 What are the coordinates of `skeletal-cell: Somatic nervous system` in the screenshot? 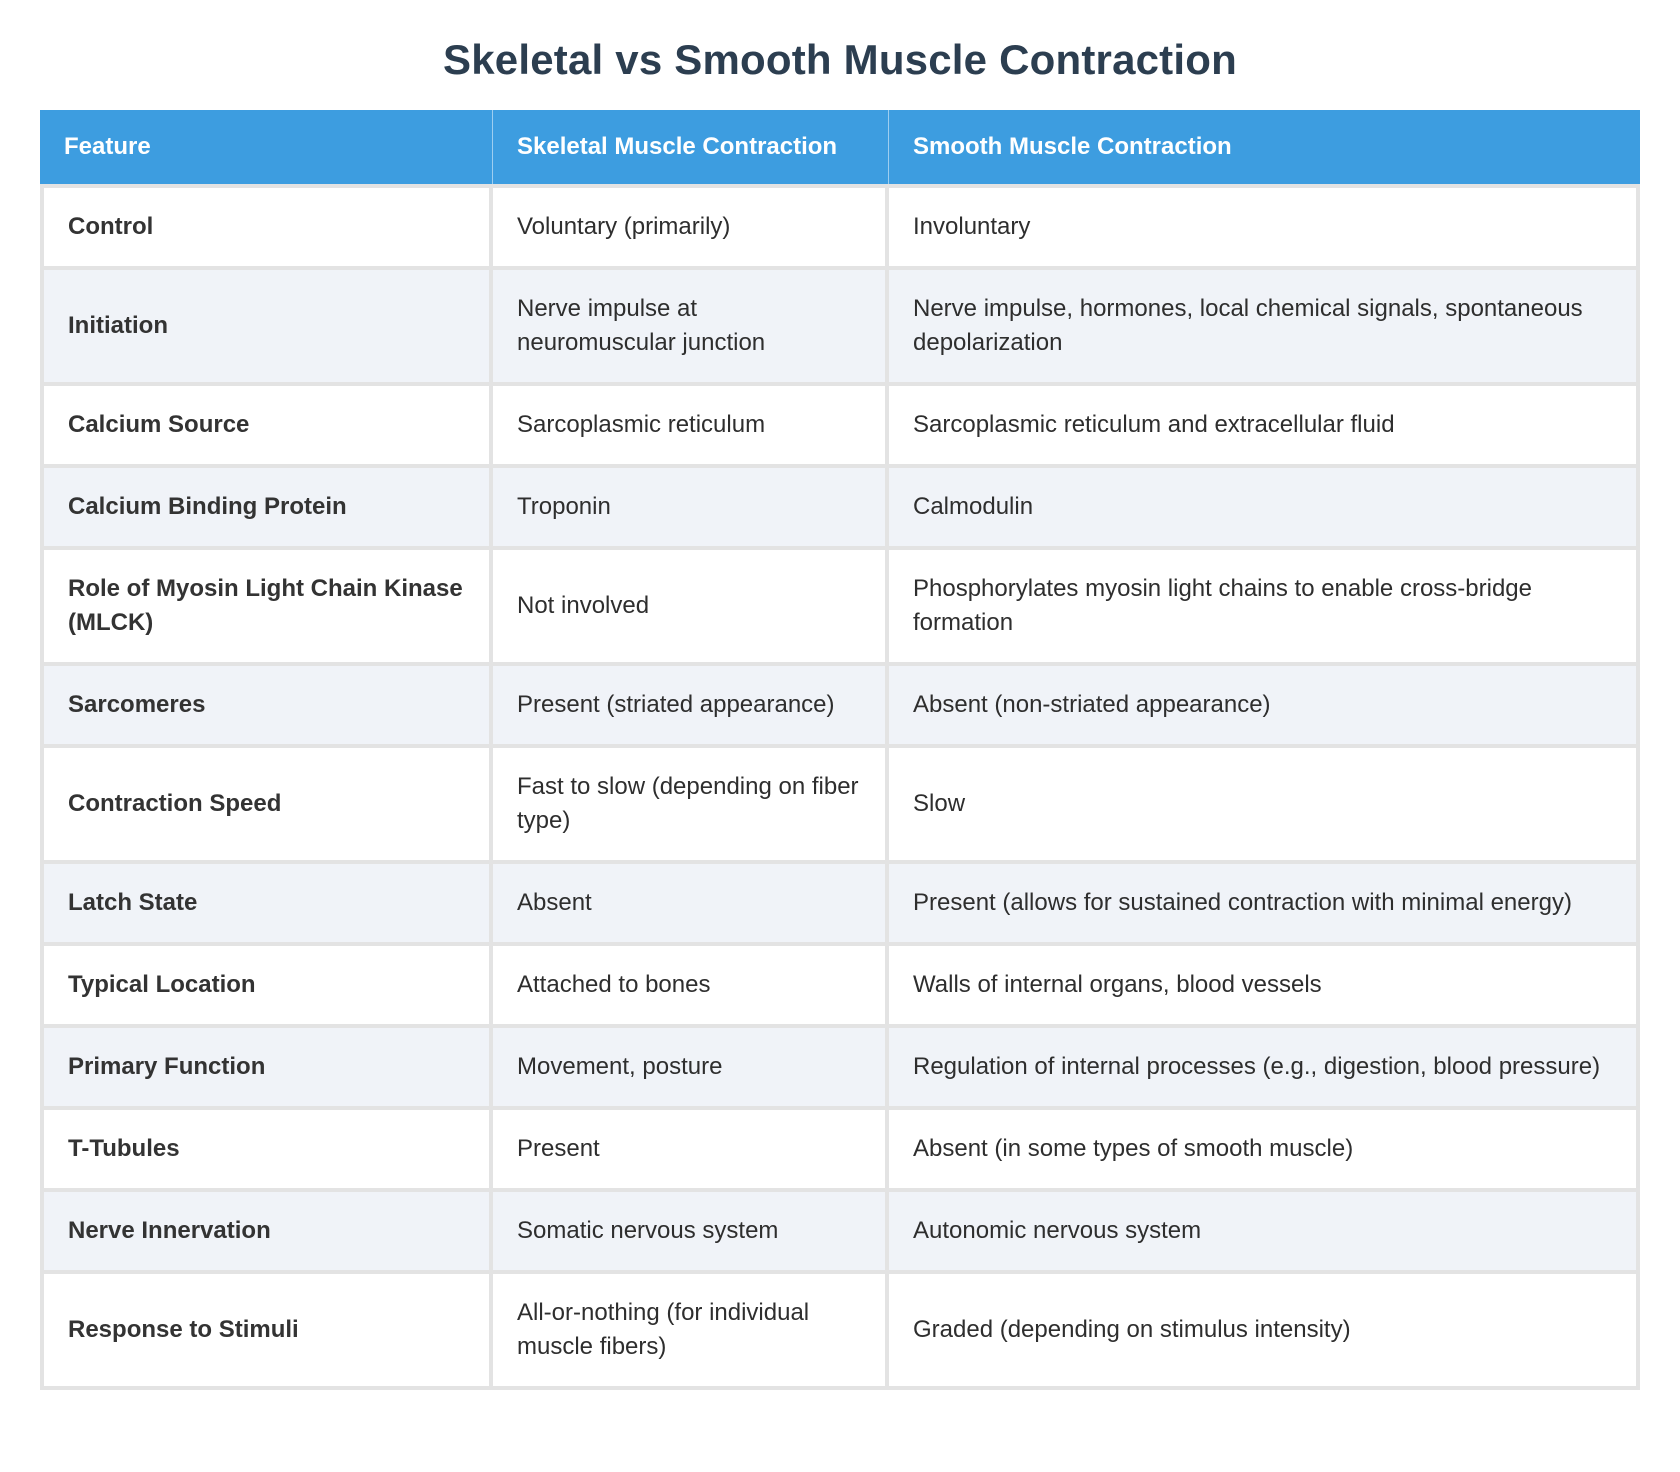 It's located at (691, 1233).